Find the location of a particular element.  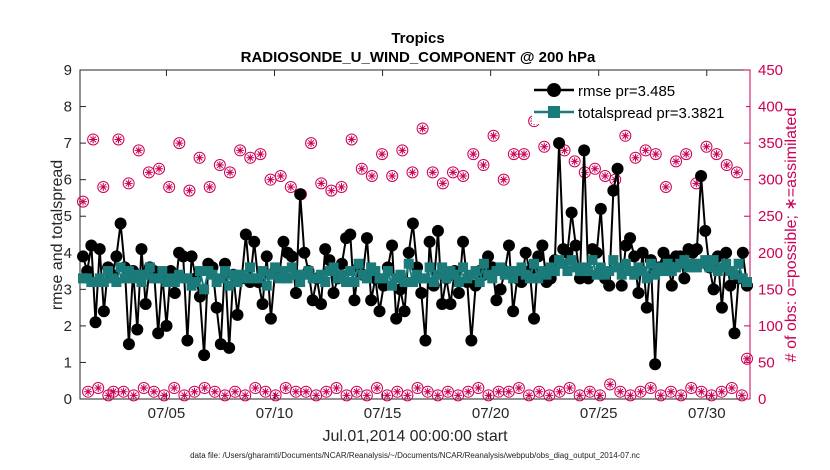

y-right-tick-label: 450 is located at coordinates (770, 70).